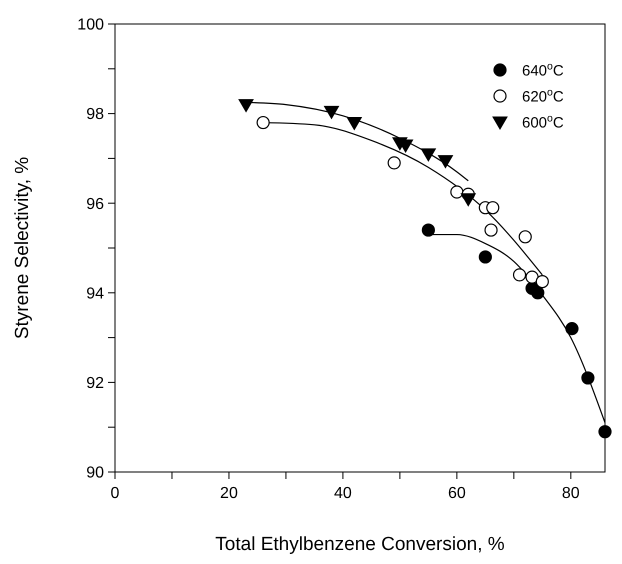 This screenshot has width=622, height=564. I want to click on y-tick-label: 90, so click(95, 473).